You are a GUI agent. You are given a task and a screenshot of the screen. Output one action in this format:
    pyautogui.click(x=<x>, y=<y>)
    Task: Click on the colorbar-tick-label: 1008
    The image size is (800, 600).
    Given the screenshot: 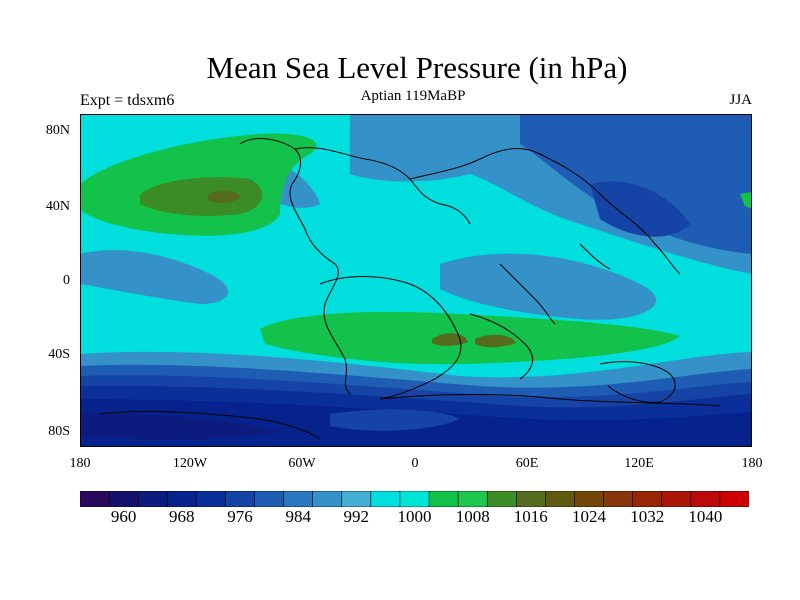 What is the action you would take?
    pyautogui.click(x=472, y=516)
    